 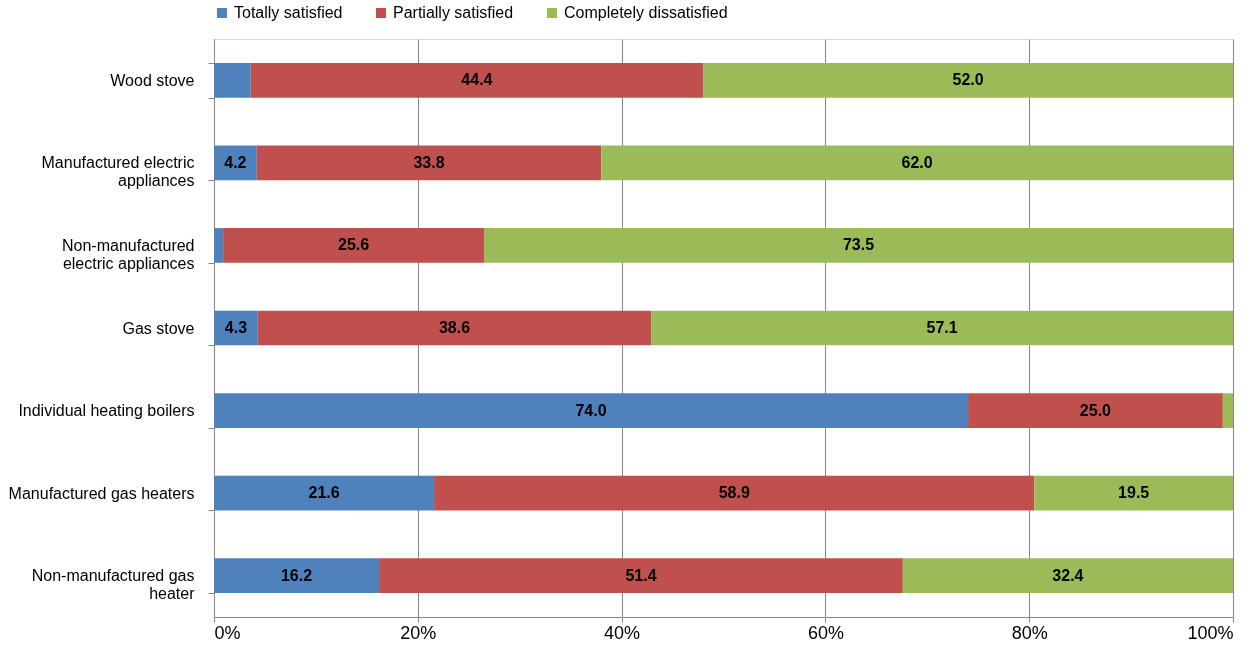 What do you see at coordinates (1095, 410) in the screenshot?
I see `data-label: 25.0` at bounding box center [1095, 410].